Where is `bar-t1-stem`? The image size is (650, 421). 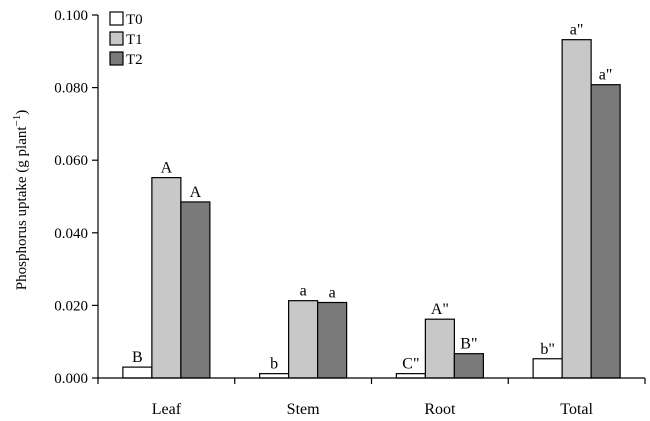 bar-t1-stem is located at coordinates (303, 339).